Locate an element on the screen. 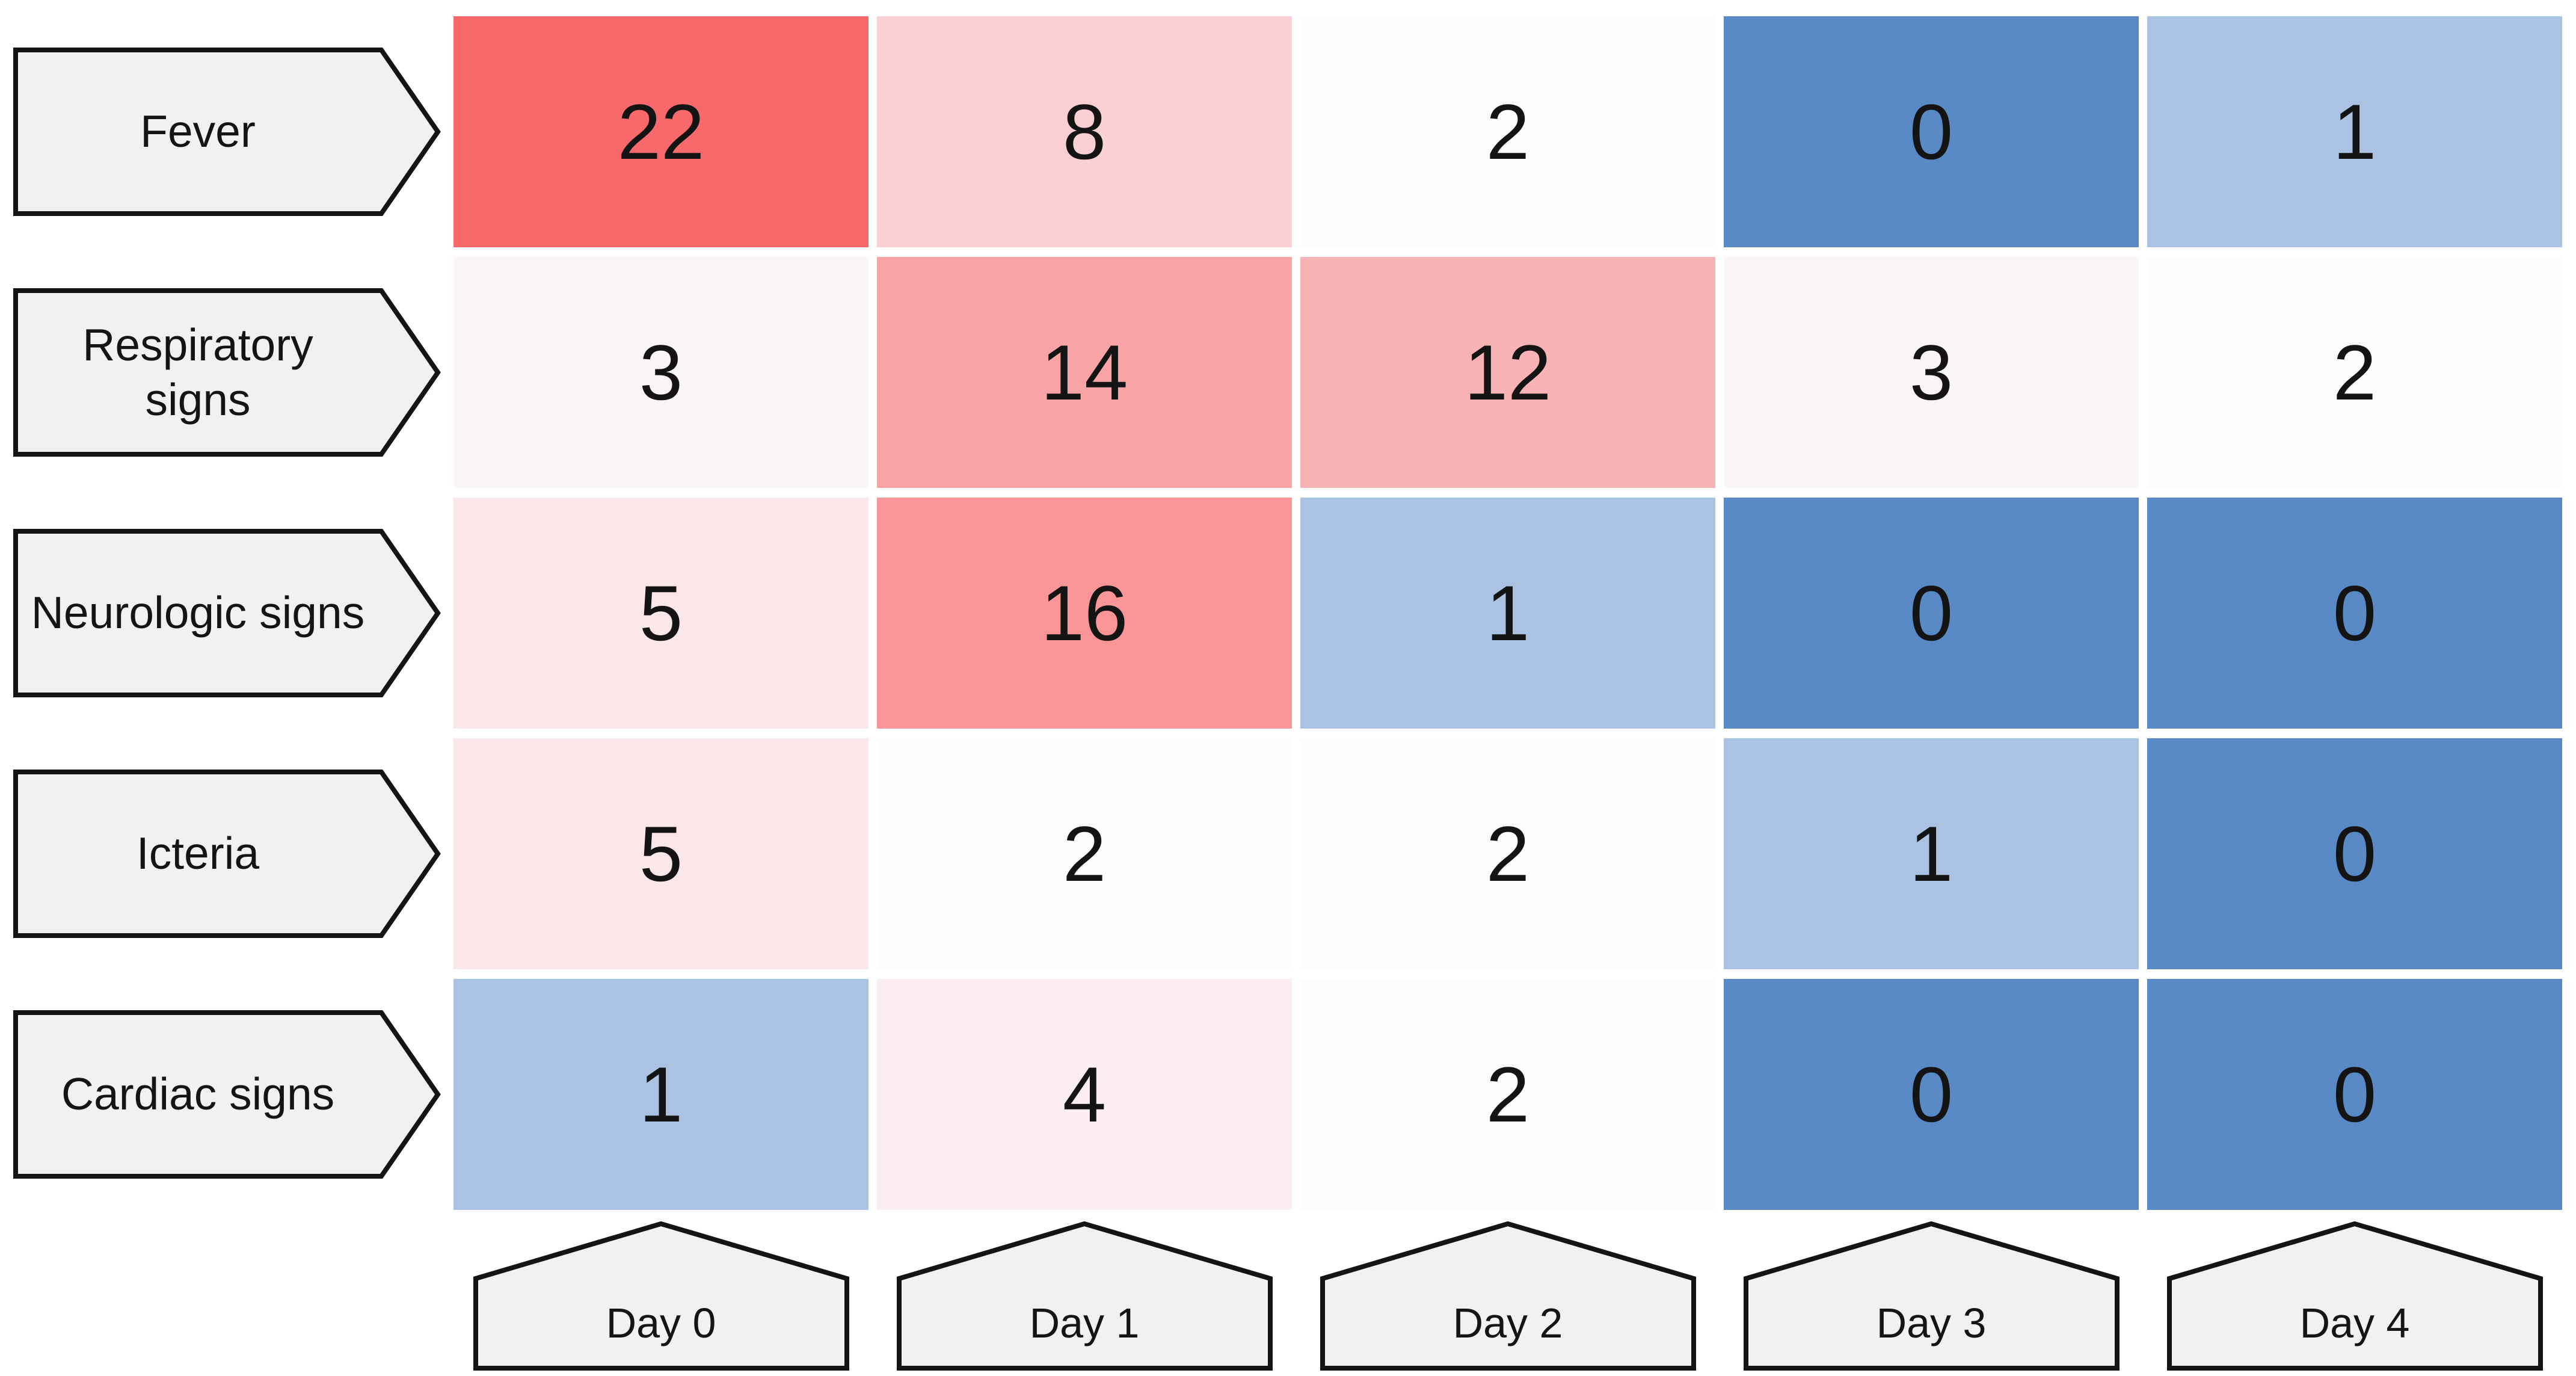  row-label-shape-wrap: Cardiac signs is located at coordinates (227, 1094).